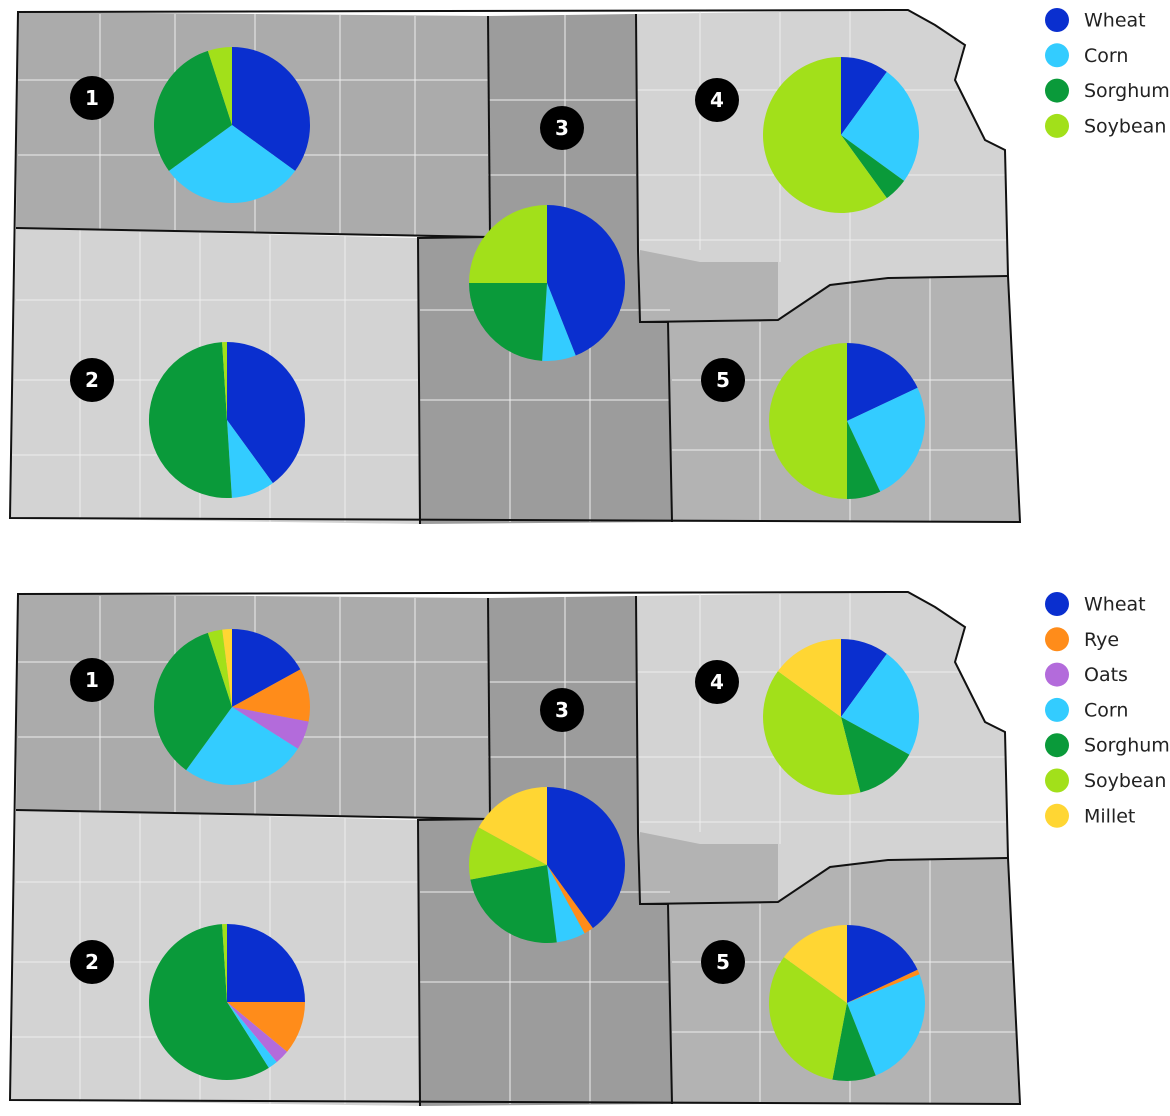 The width and height of the screenshot is (1170, 1116). I want to click on legend-label: Millet, so click(1109, 816).